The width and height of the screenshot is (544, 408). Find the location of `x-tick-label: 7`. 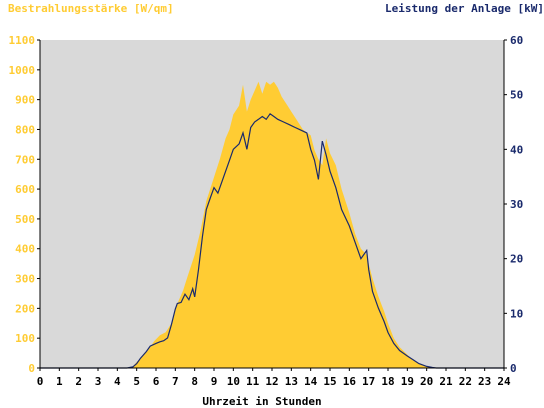

x-tick-label: 7 is located at coordinates (175, 381).